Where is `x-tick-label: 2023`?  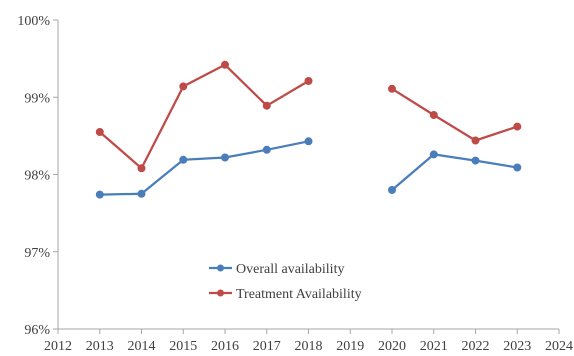 x-tick-label: 2023 is located at coordinates (517, 346).